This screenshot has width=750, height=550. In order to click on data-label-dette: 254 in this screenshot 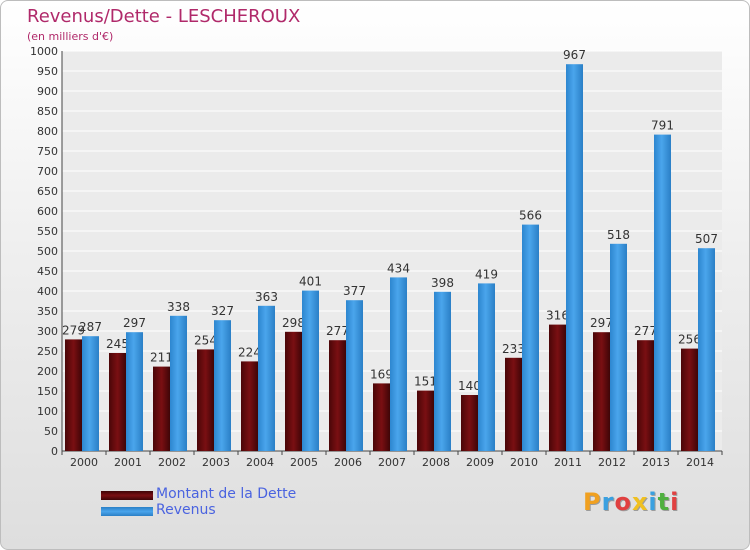, I will do `click(205, 340)`.